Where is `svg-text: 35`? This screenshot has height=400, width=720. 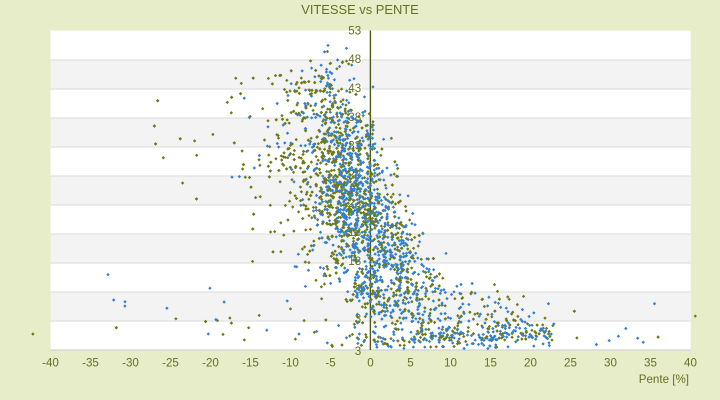 svg-text: 35 is located at coordinates (650, 363).